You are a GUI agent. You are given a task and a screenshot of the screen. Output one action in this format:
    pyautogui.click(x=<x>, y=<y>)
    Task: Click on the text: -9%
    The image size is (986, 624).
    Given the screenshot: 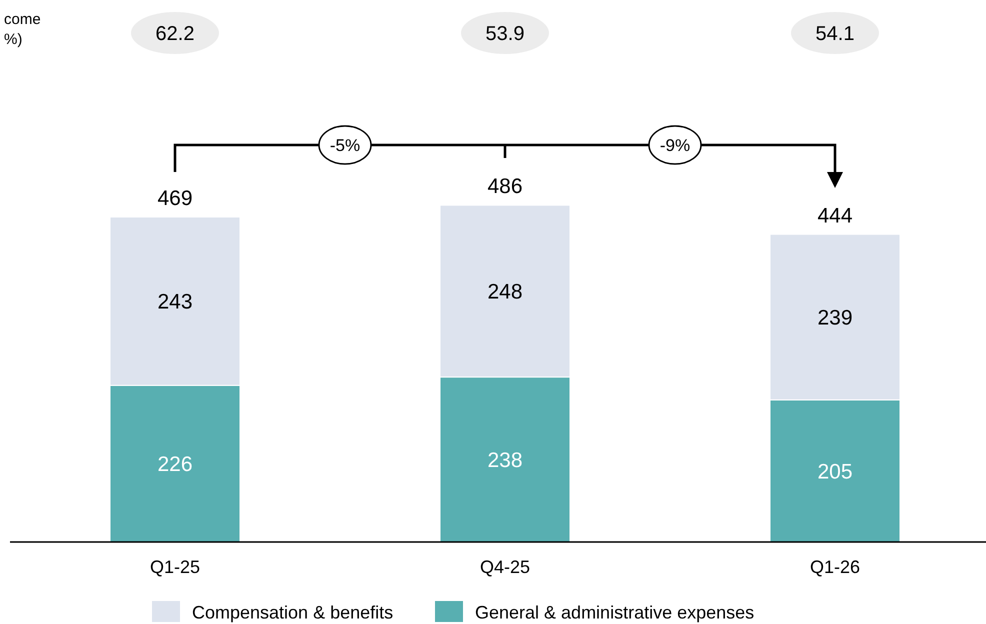 What is the action you would take?
    pyautogui.click(x=675, y=145)
    